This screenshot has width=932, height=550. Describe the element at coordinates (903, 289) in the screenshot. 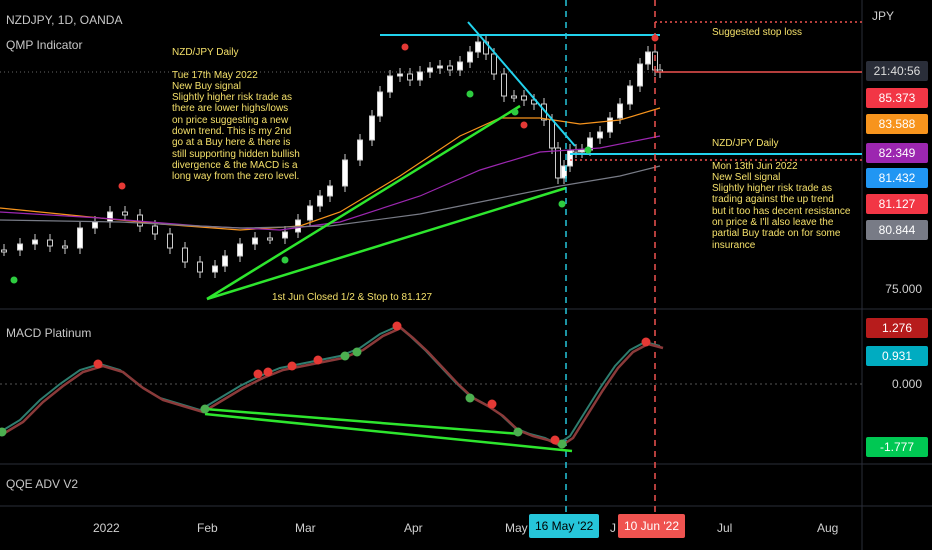

I see `price-level-75: 75.000` at that location.